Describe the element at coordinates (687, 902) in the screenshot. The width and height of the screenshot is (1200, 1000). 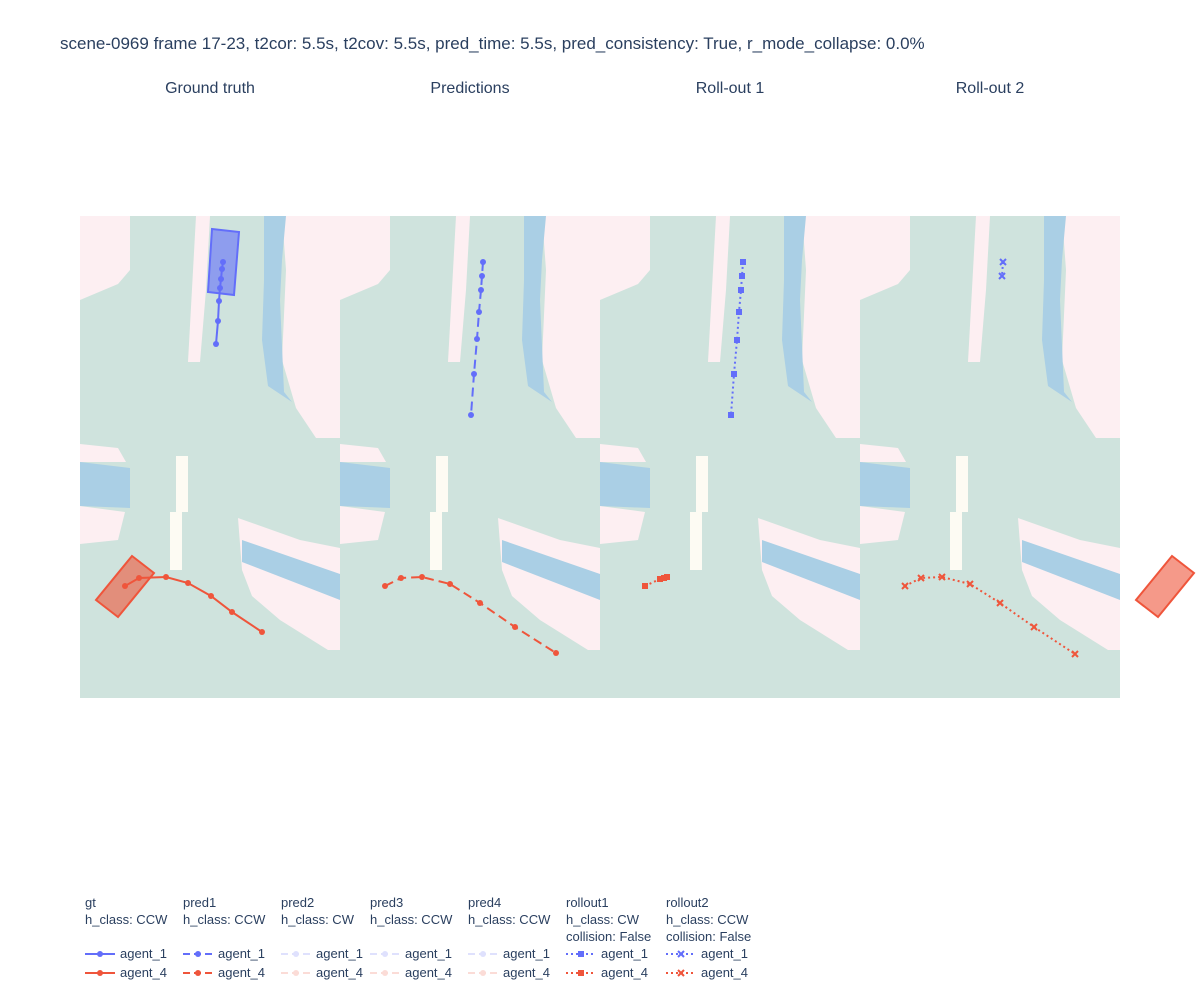
I see `legend-title-line: rollout2` at that location.